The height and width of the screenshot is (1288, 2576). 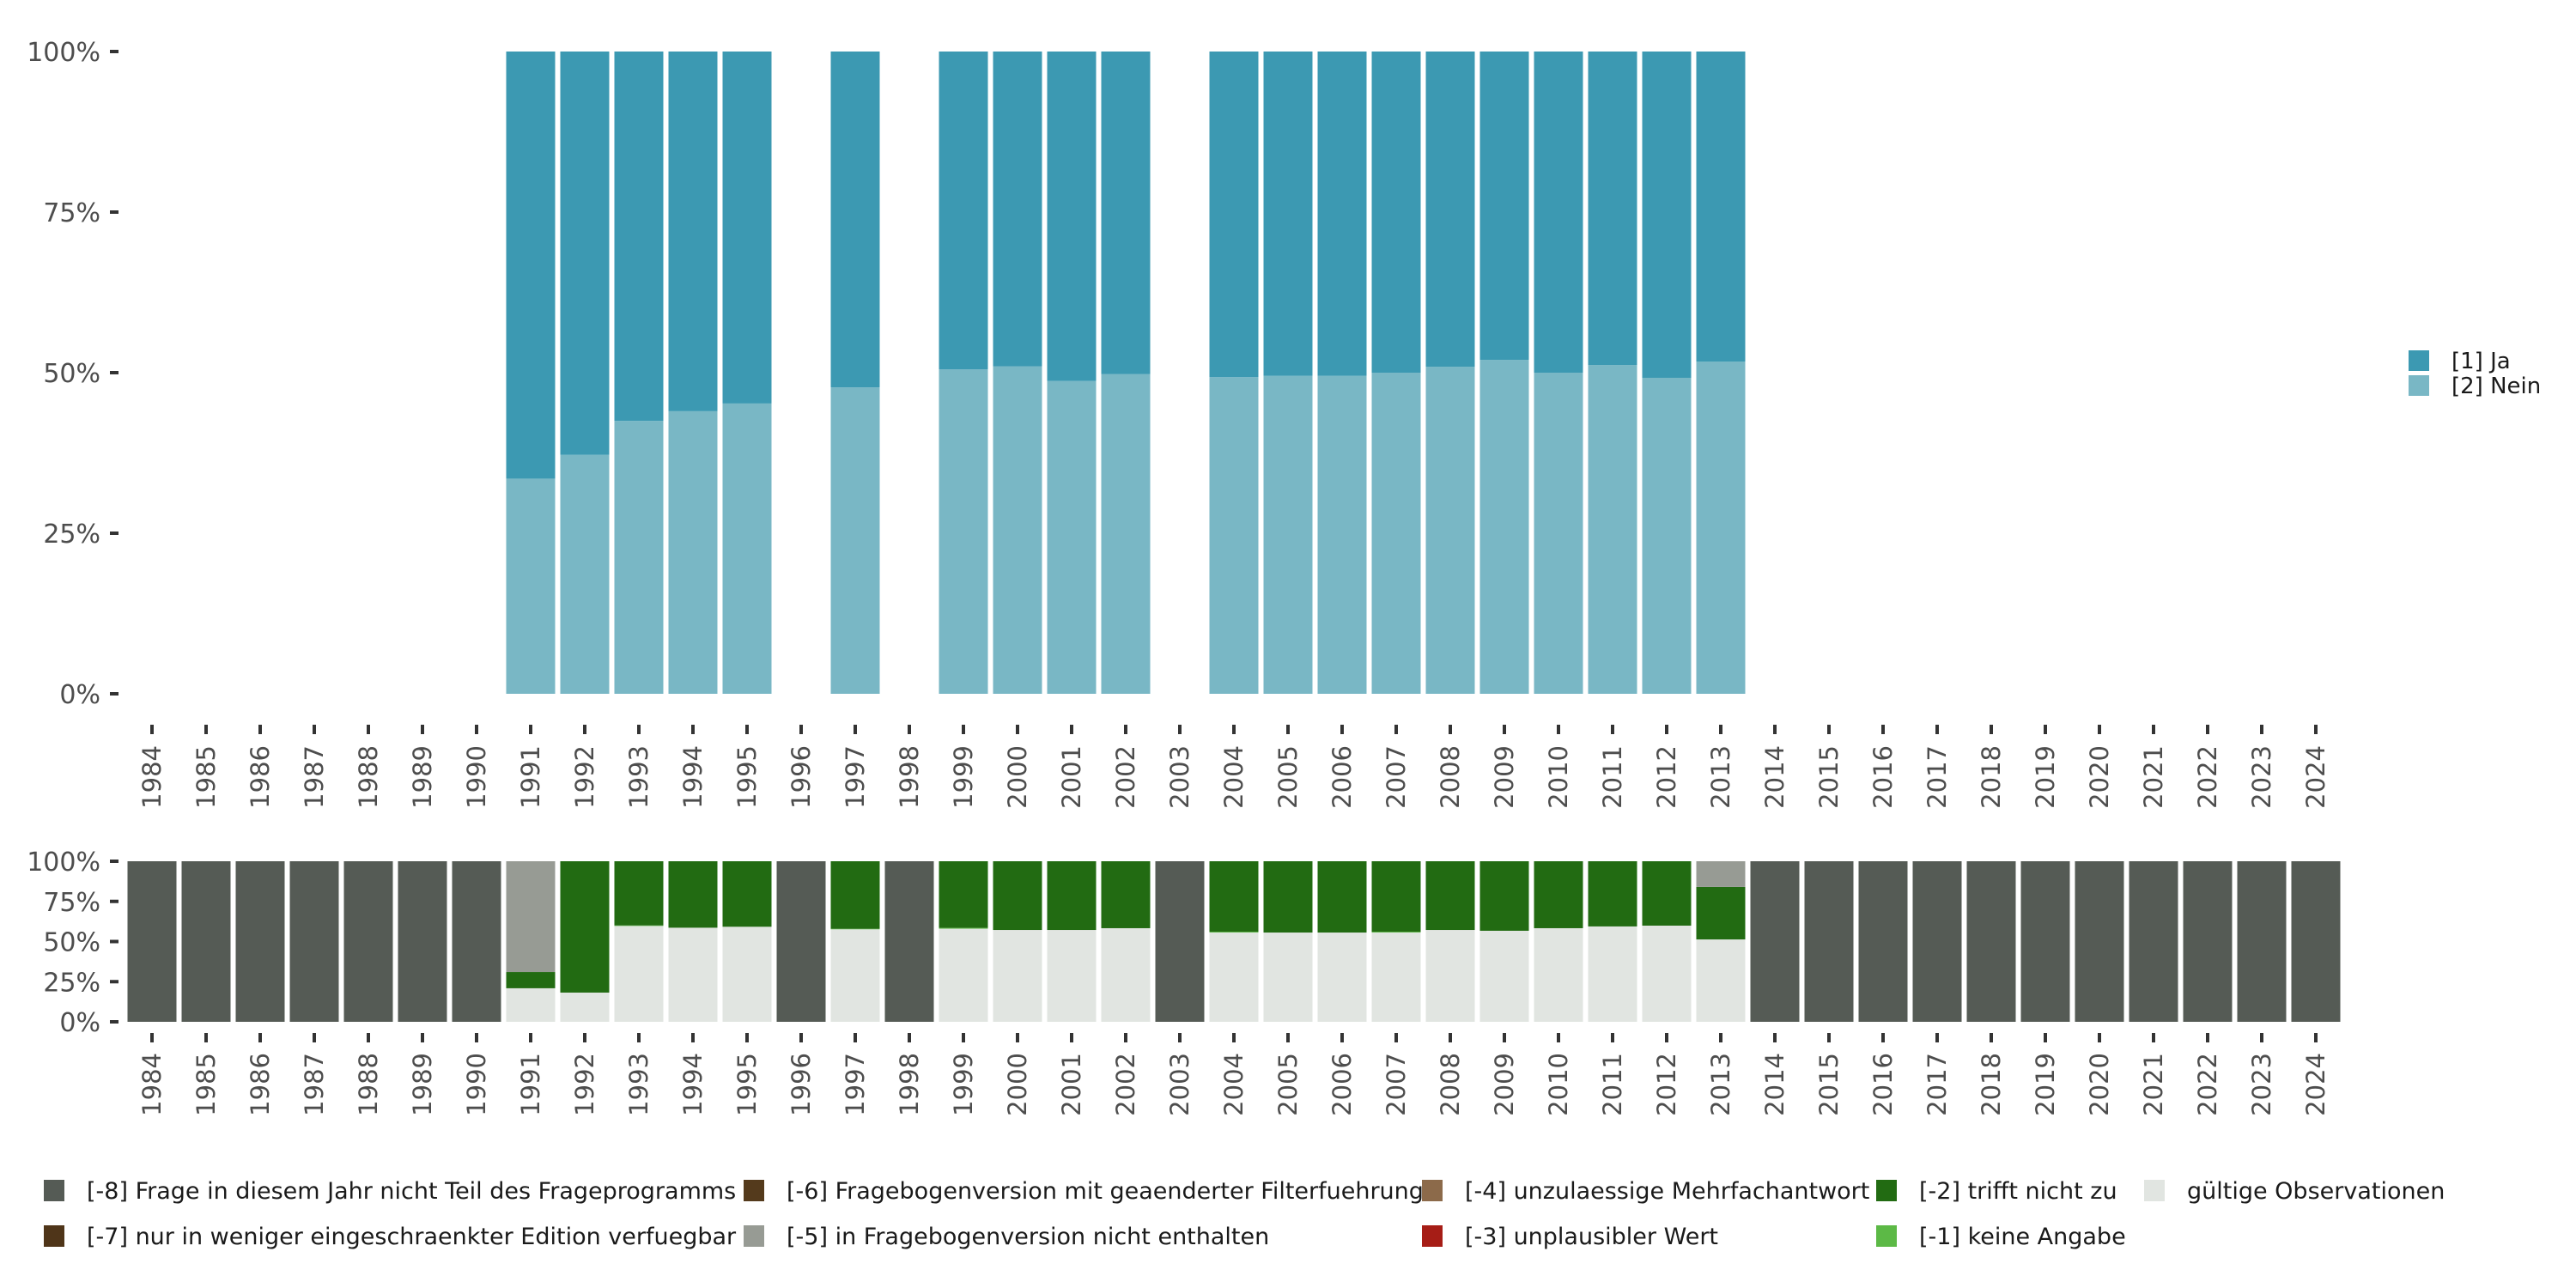 I want to click on legend-label: [1] Ja, so click(x=2481, y=361).